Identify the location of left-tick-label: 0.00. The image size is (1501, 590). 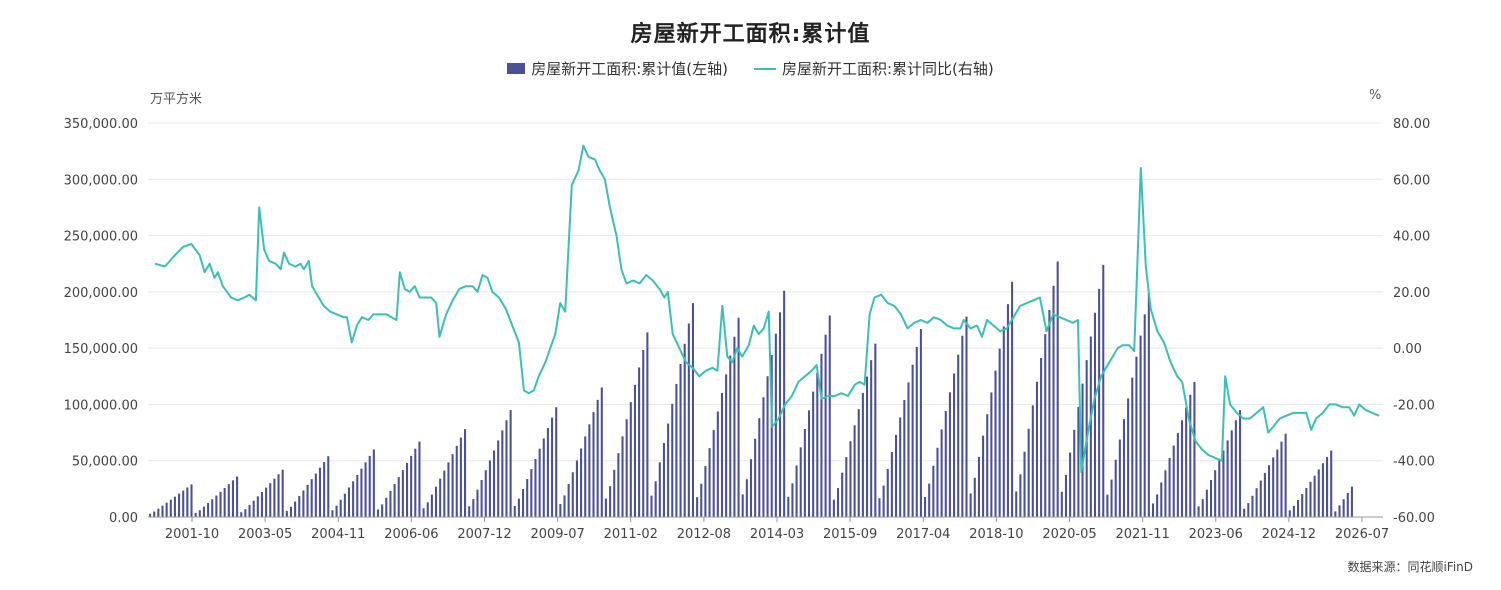
(123, 518).